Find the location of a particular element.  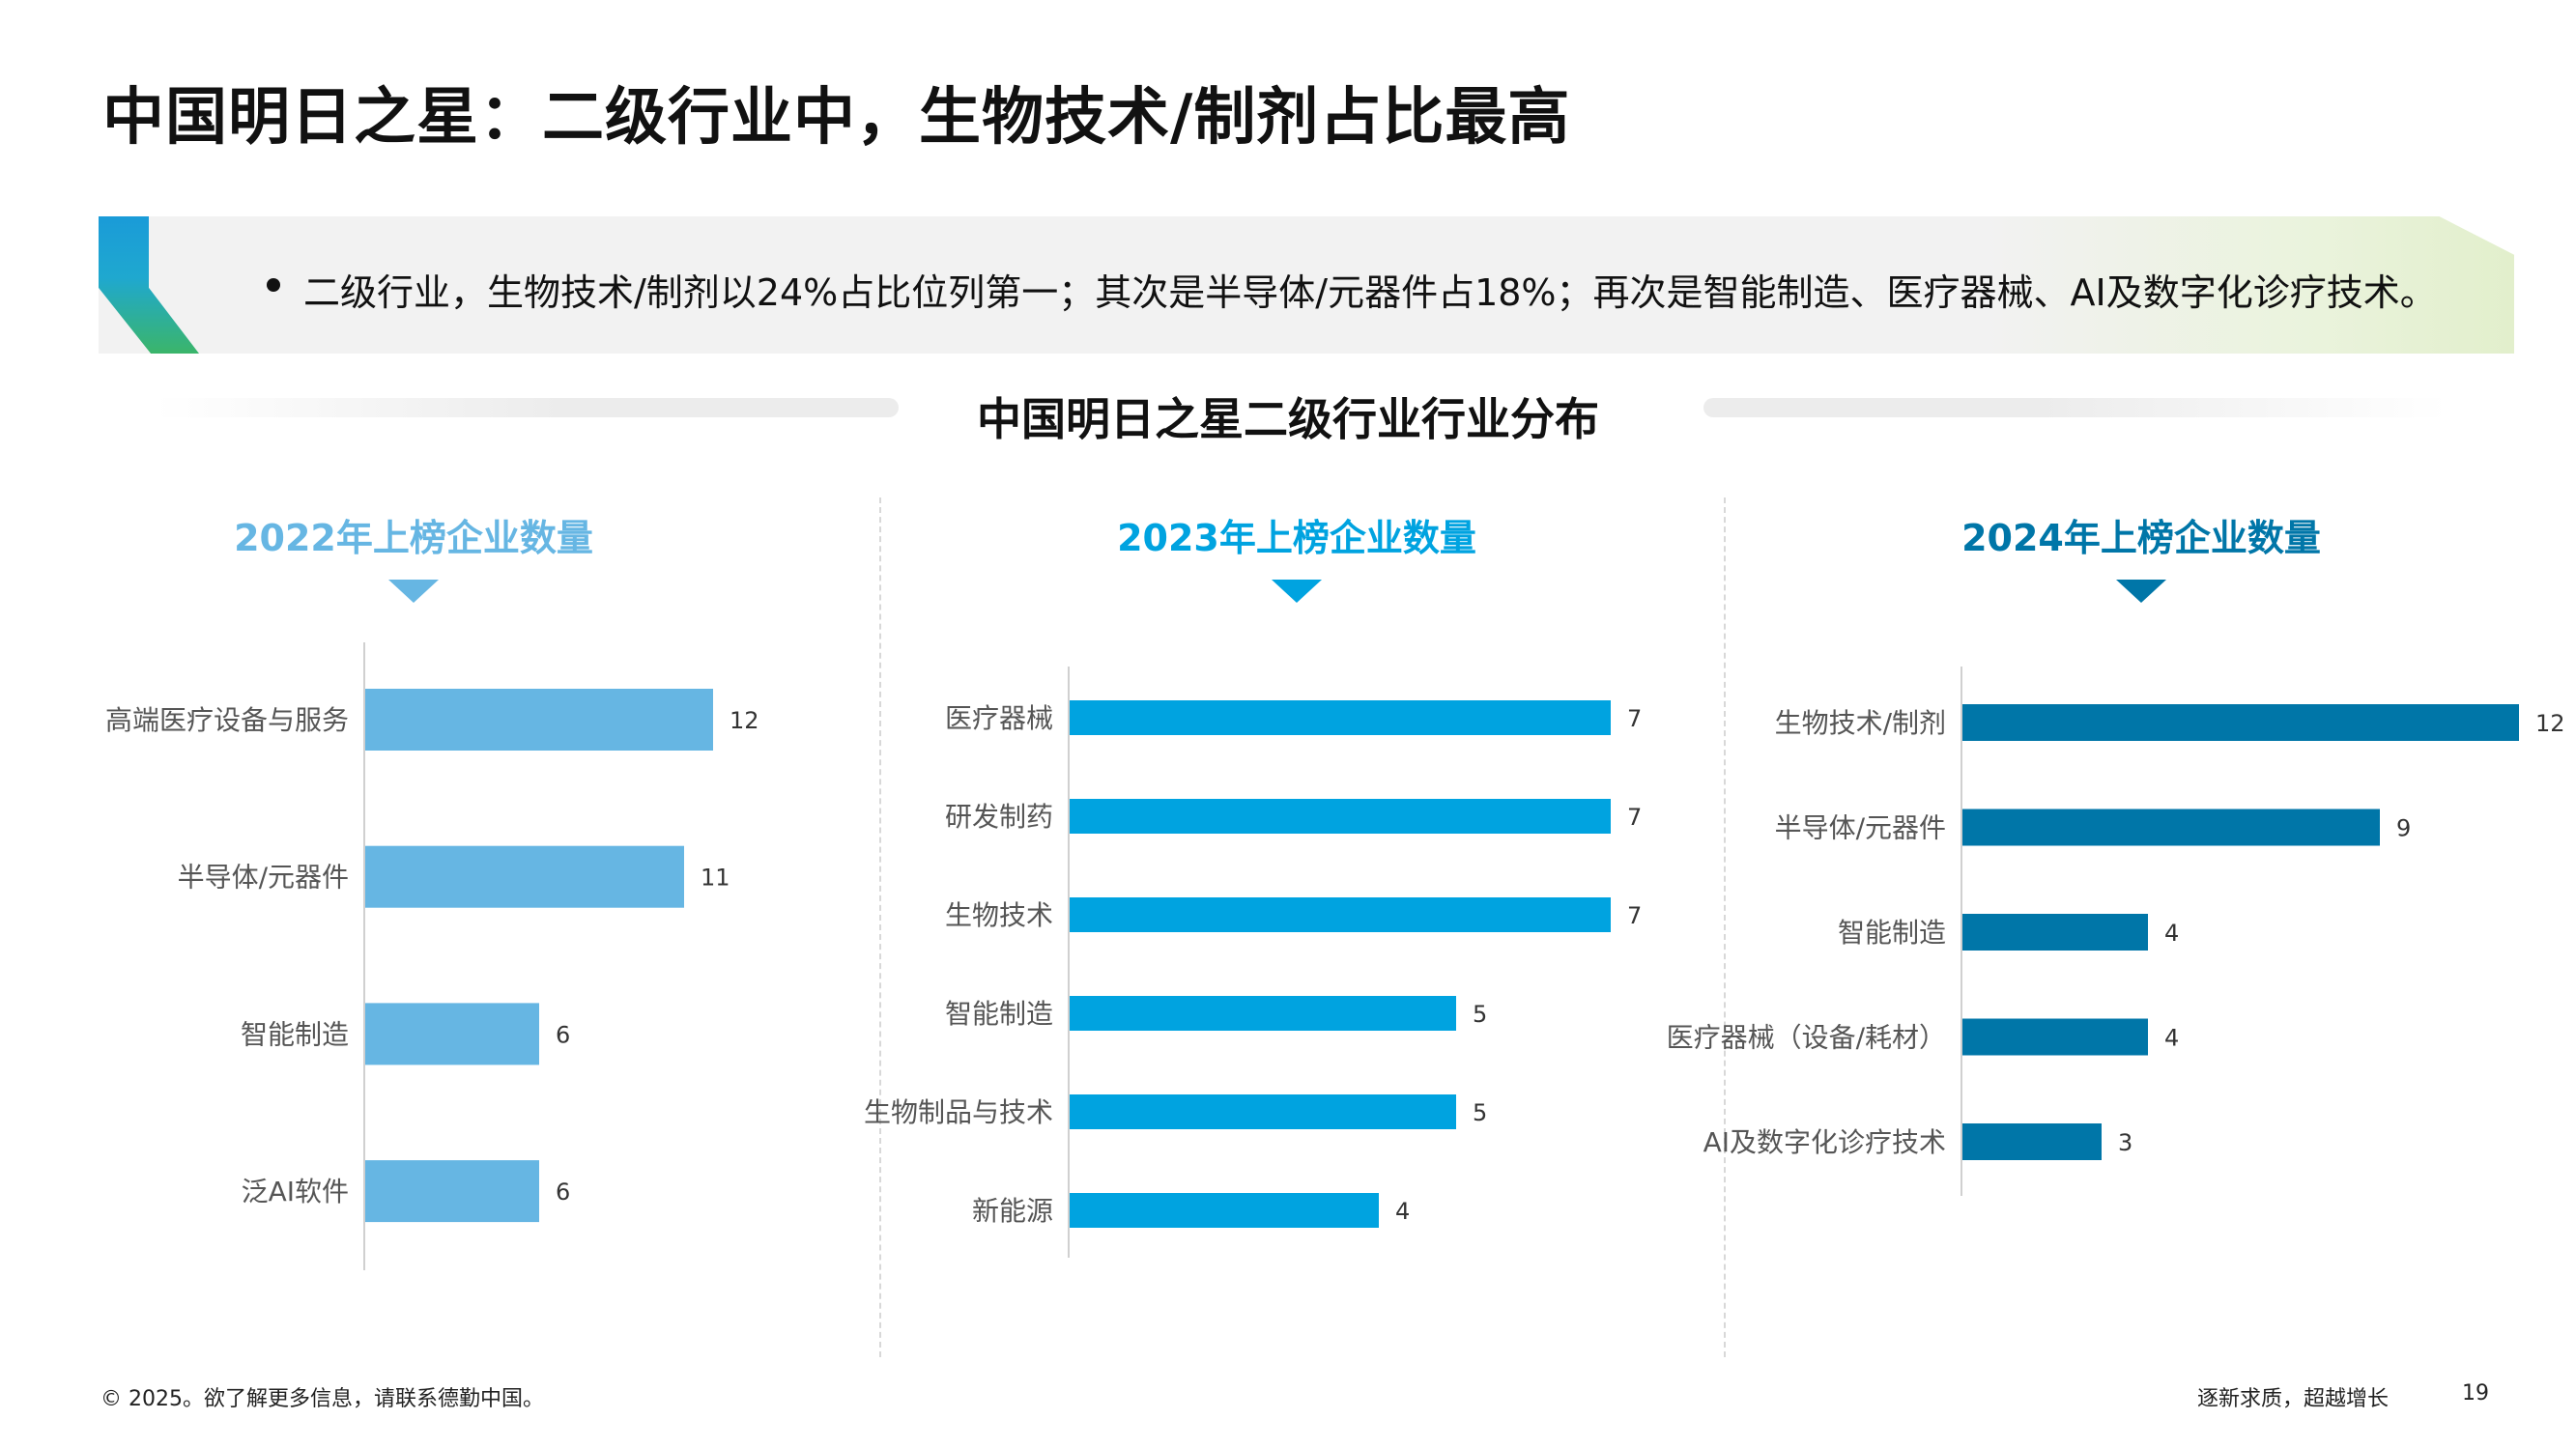

chart-1-title: 2022年上榜企业数量 is located at coordinates (414, 538).